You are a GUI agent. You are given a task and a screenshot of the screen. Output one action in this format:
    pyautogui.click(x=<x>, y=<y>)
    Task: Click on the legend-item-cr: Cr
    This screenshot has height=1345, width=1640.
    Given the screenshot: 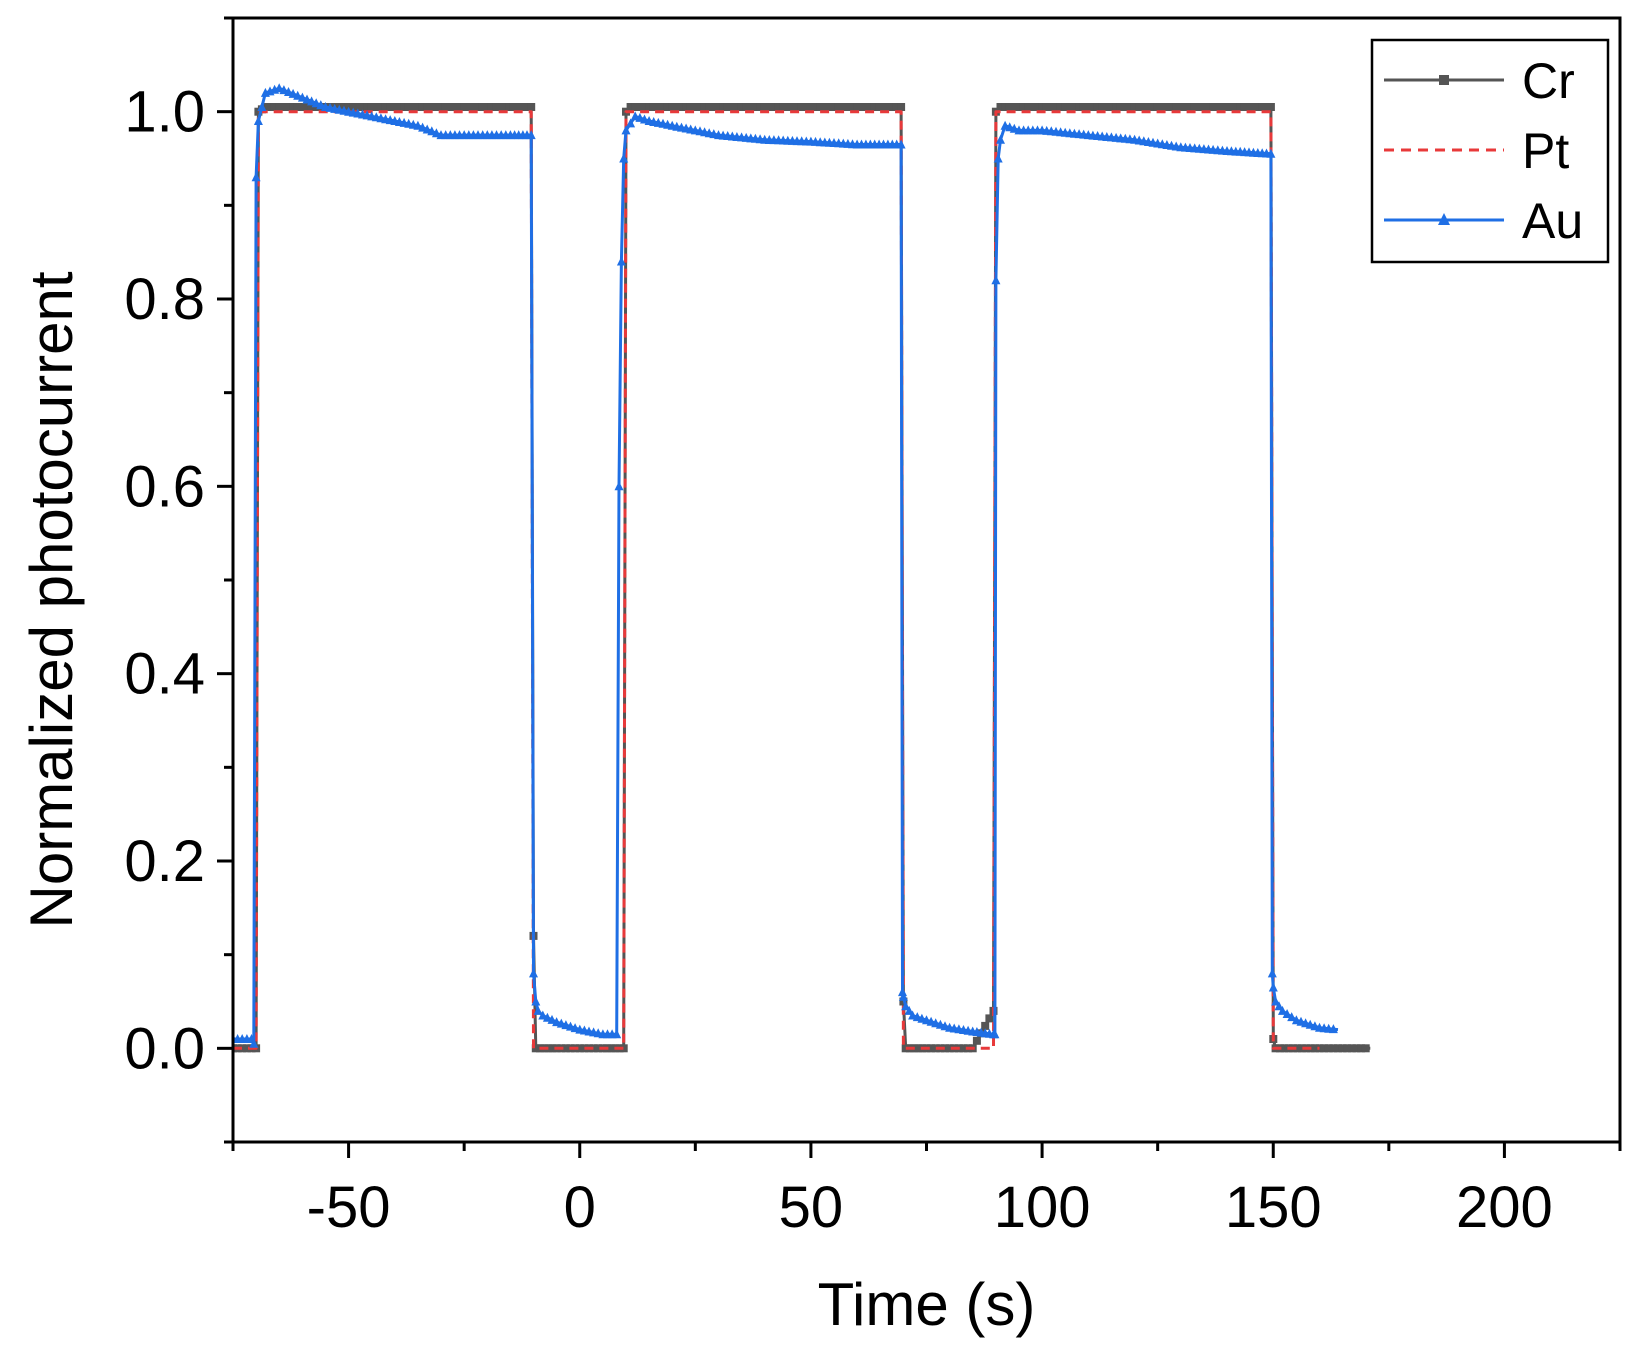 What is the action you would take?
    pyautogui.click(x=1479, y=81)
    